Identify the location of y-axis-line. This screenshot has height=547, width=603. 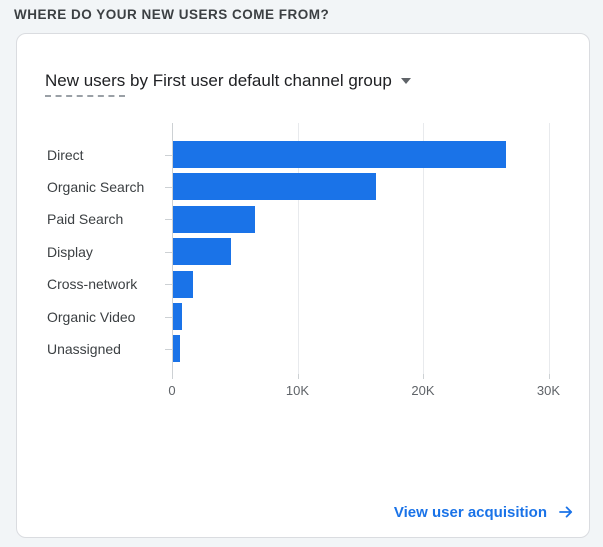
(172, 251).